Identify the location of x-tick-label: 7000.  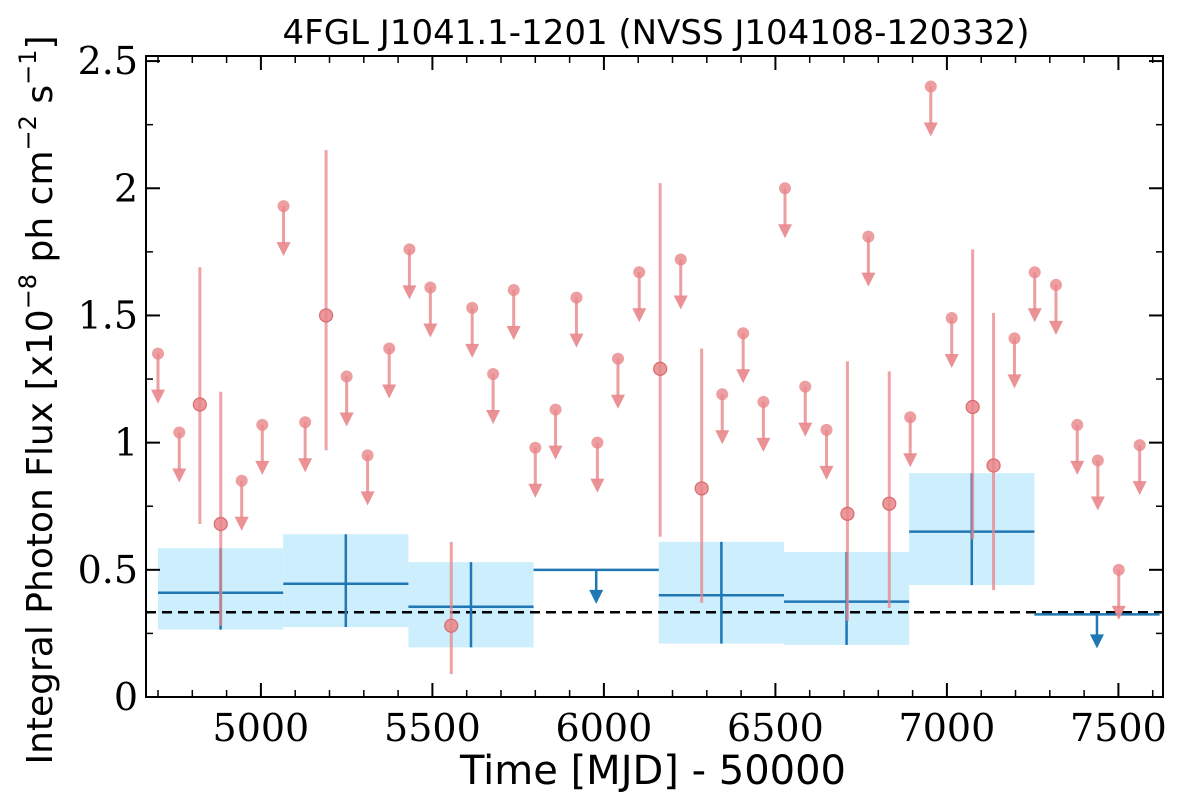
(947, 728).